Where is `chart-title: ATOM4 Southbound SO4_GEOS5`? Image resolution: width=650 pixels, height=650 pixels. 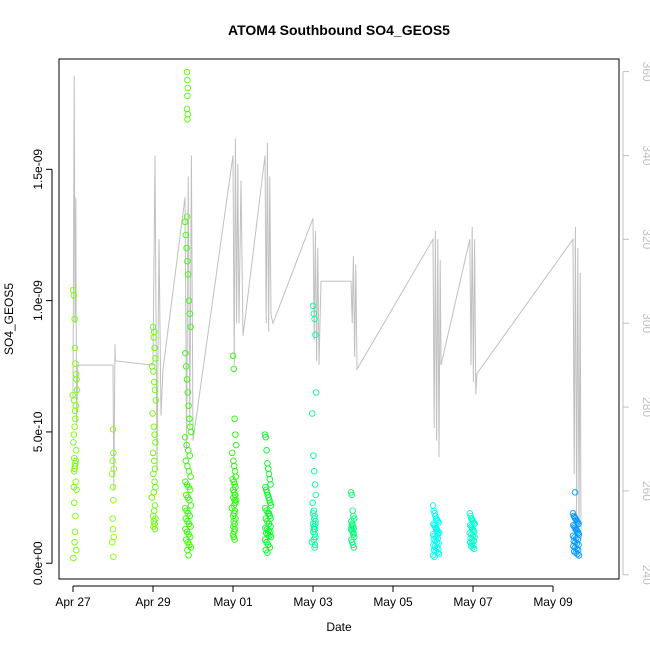 chart-title: ATOM4 Southbound SO4_GEOS5 is located at coordinates (339, 30).